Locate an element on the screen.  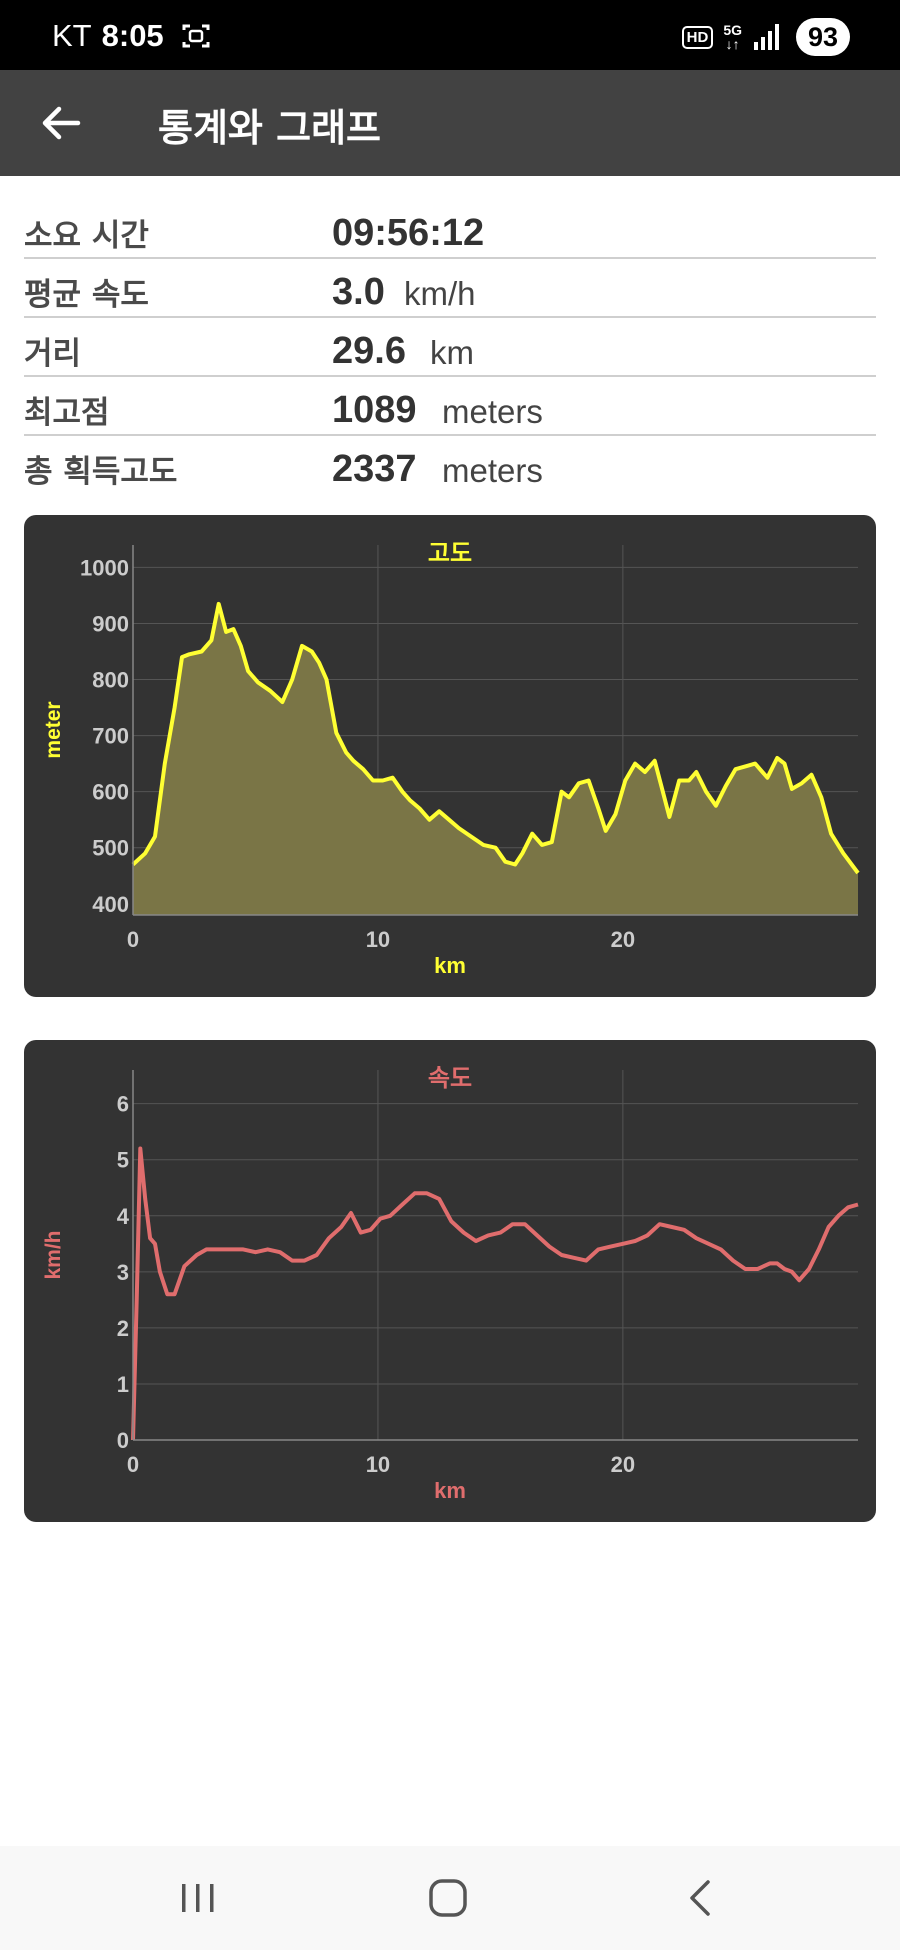
y-tick-label: 4 is located at coordinates (123, 1216).